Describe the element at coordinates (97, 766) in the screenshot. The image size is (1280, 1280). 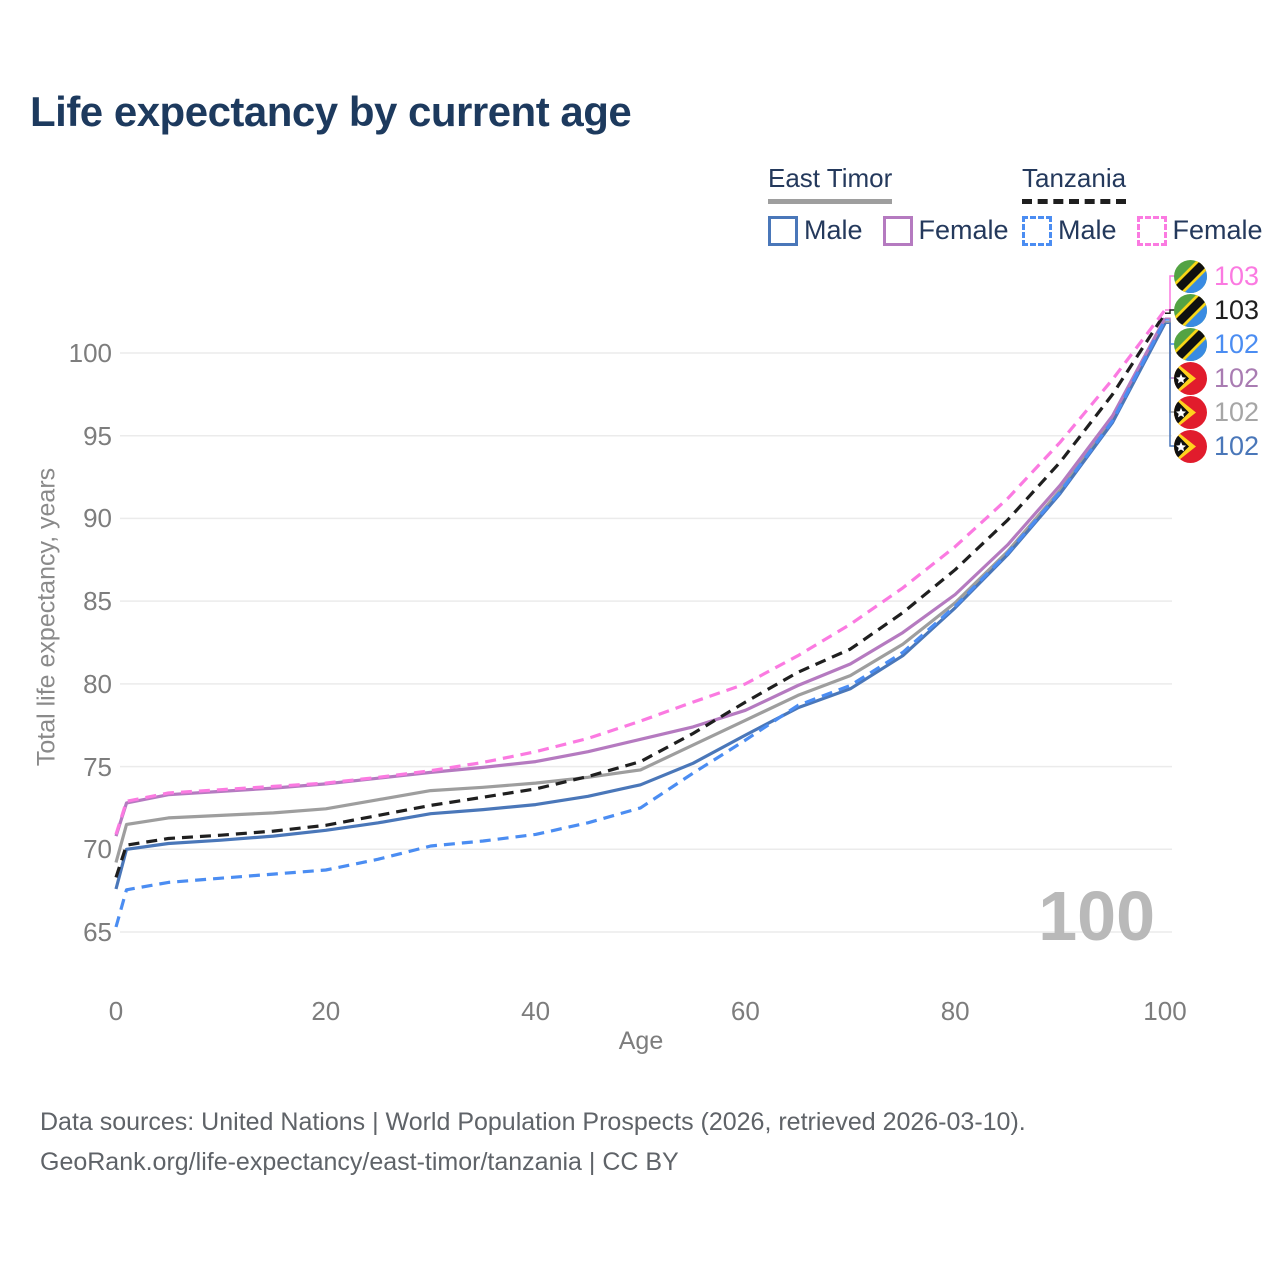
I see `y-tick-75: 75` at that location.